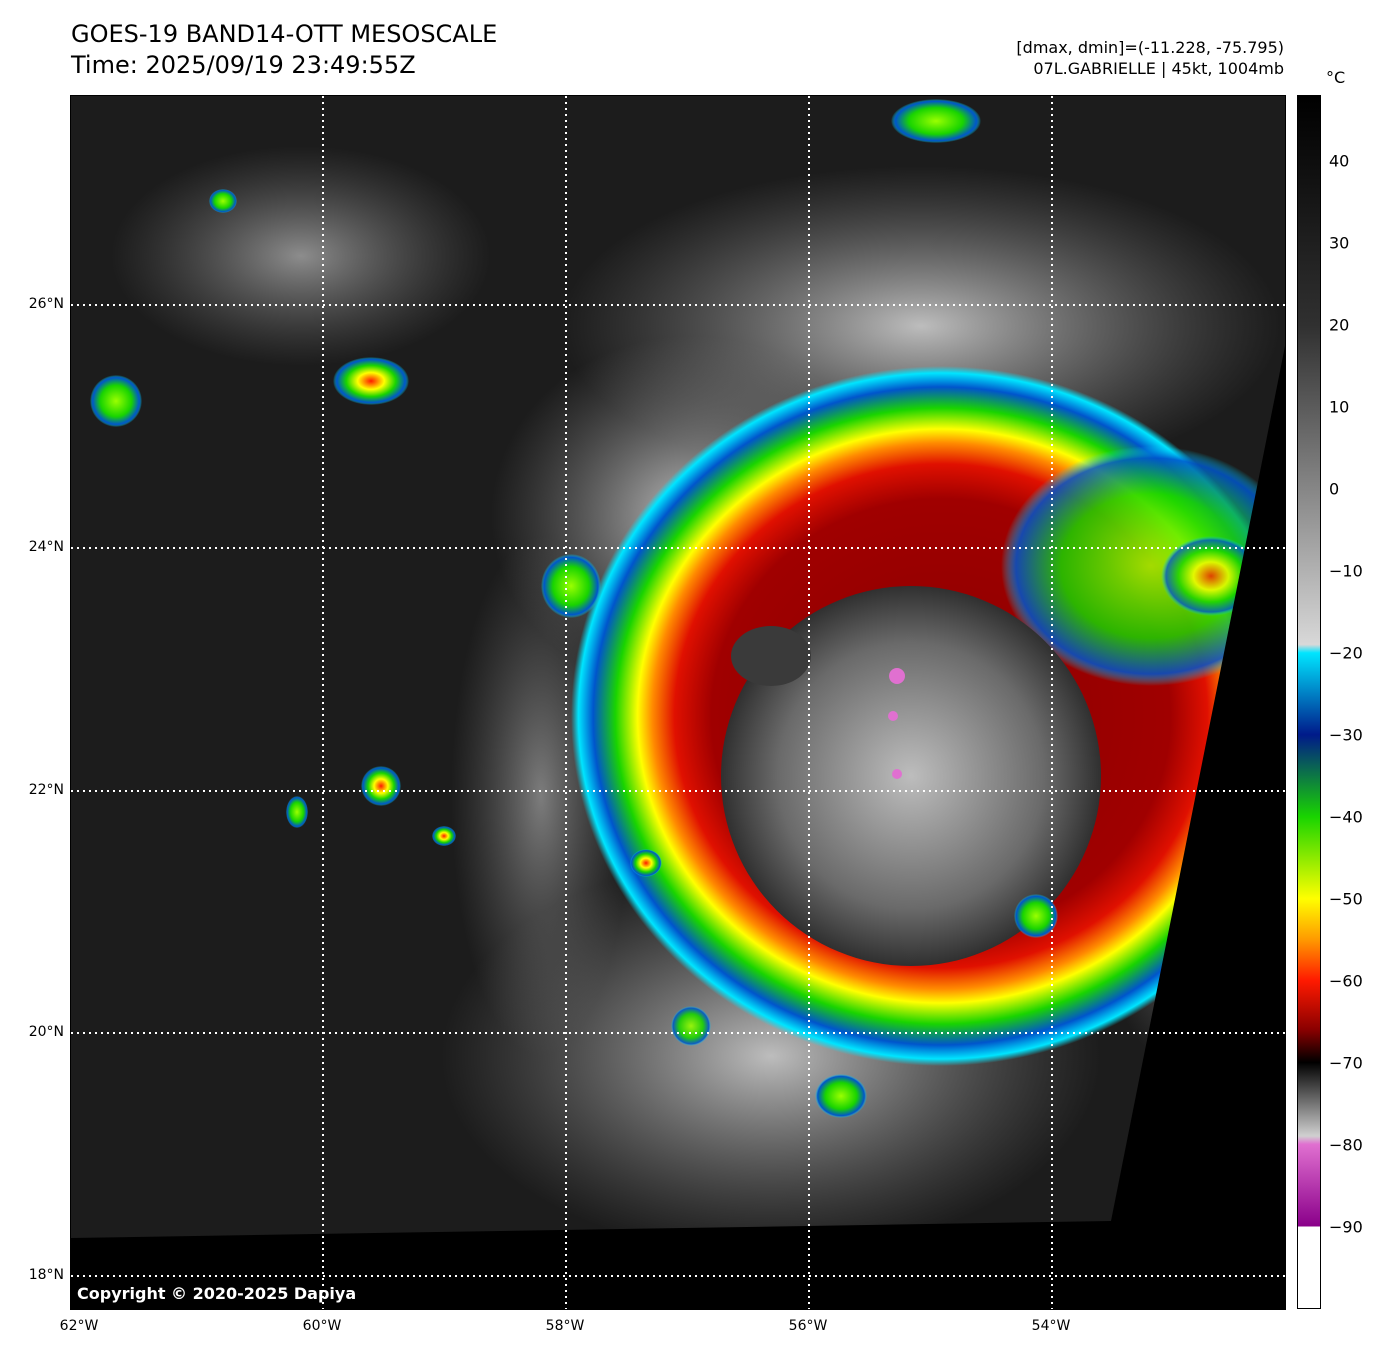 The height and width of the screenshot is (1359, 1390). Describe the element at coordinates (46, 1275) in the screenshot. I see `lat-label-18n: 18°N` at that location.